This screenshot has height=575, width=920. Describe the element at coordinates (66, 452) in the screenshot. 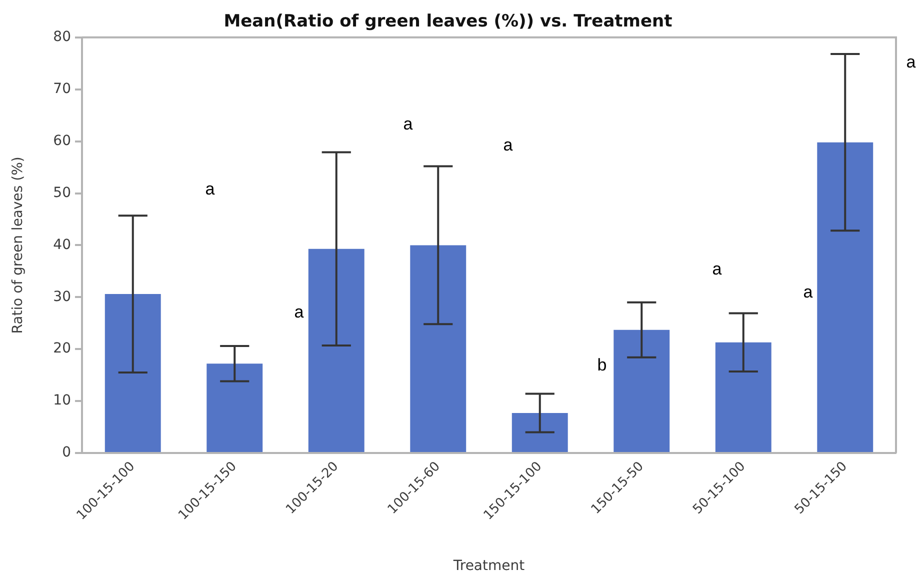

I see `y-tick-label: 0` at that location.